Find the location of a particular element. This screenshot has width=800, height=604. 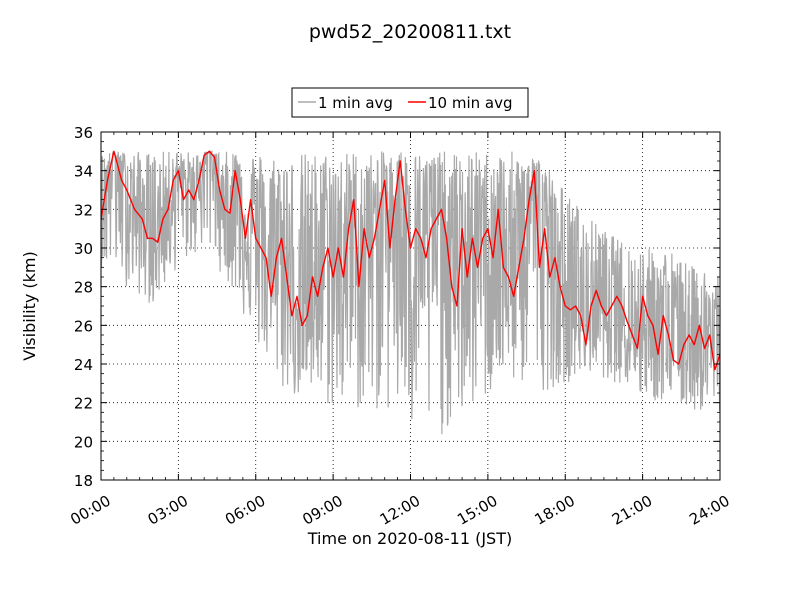

chart-title: pwd52_20200811.txt is located at coordinates (410, 32).